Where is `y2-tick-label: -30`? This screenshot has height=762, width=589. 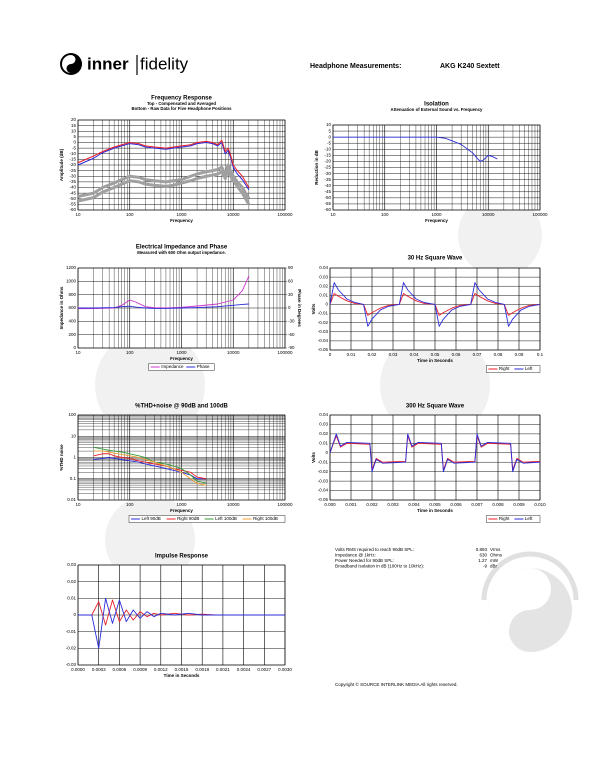
y2-tick-label: -30 is located at coordinates (291, 321).